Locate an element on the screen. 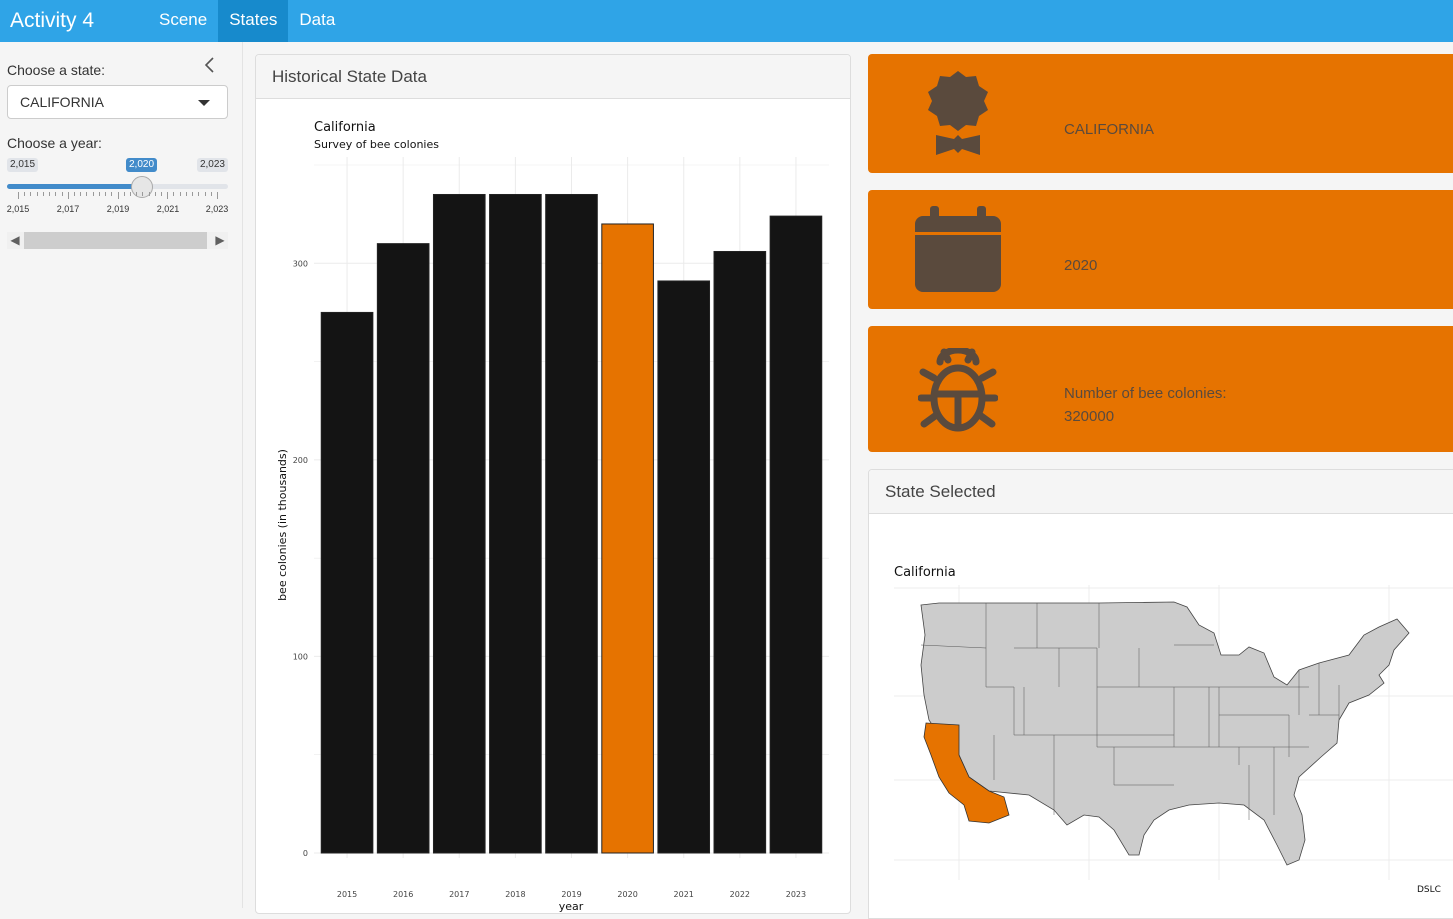 Image resolution: width=1453 pixels, height=919 pixels. state-label: Choose a state: is located at coordinates (56, 70).